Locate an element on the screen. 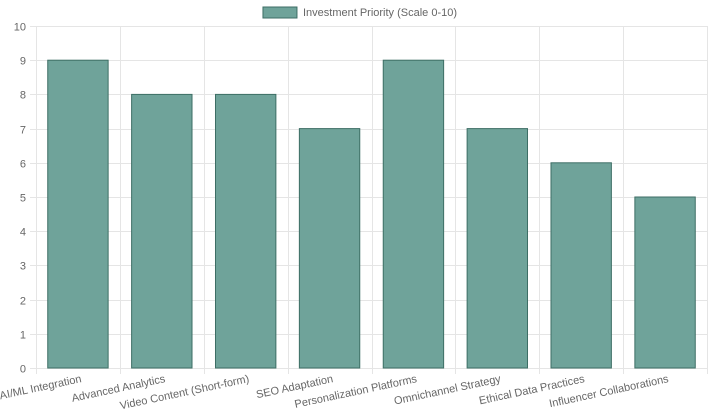 Image resolution: width=720 pixels, height=417 pixels. y-tick-label: 10 is located at coordinates (20, 28).